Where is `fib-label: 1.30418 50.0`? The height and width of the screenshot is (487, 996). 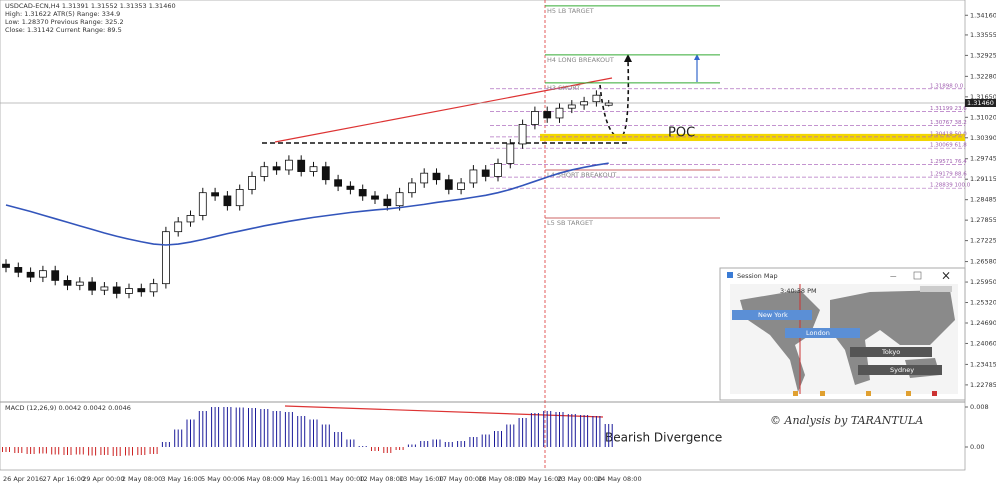
fib-label: 1.30418 50.0 is located at coordinates (948, 134).